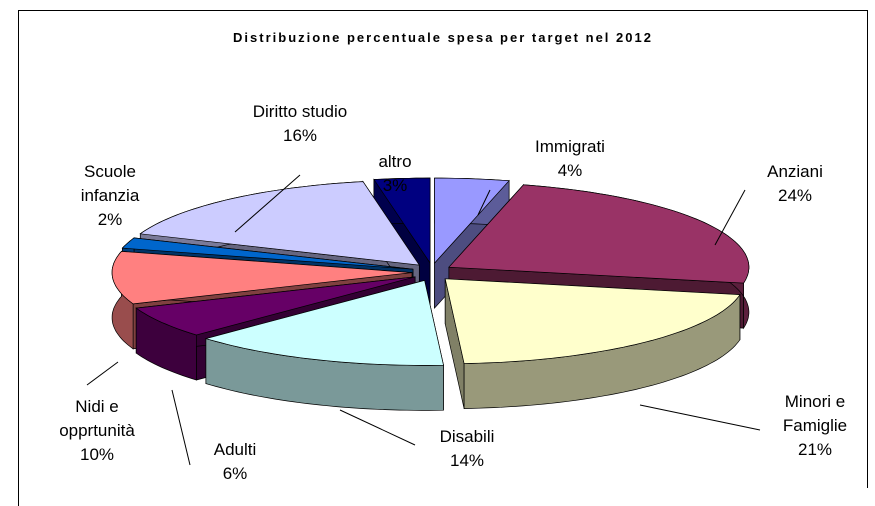 This screenshot has height=506, width=875. What do you see at coordinates (467, 436) in the screenshot?
I see `category-label: Disabili` at bounding box center [467, 436].